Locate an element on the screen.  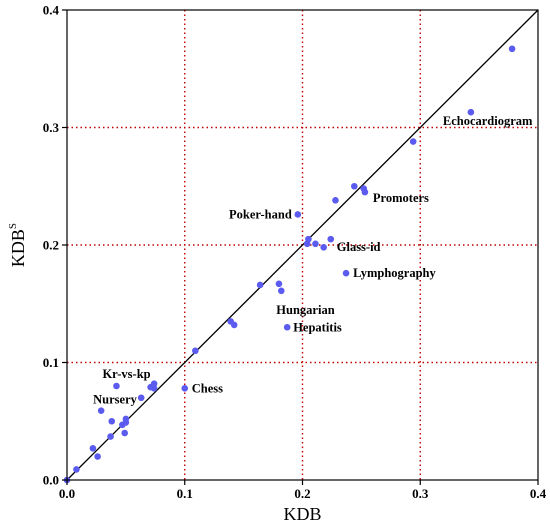
x-tick-label: 0.0 is located at coordinates (67, 493).